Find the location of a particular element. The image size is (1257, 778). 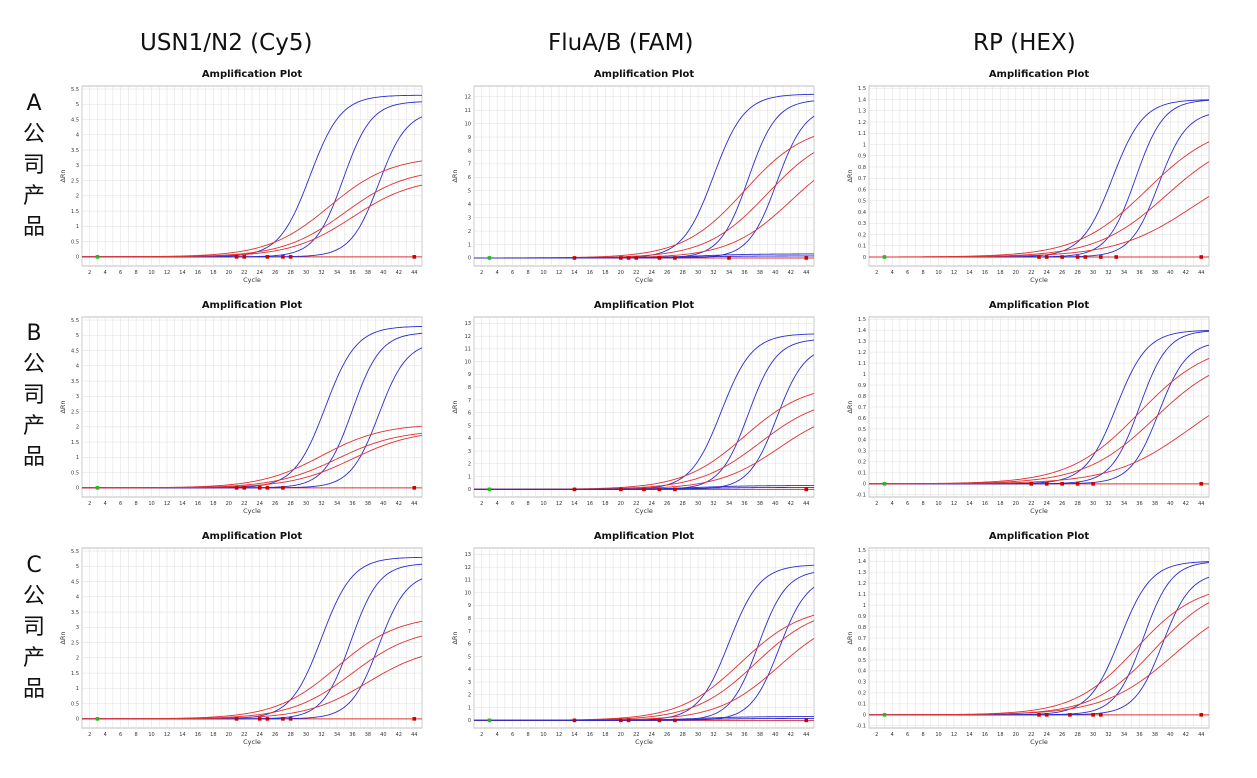

y-tick-label: 0 is located at coordinates (864, 485).